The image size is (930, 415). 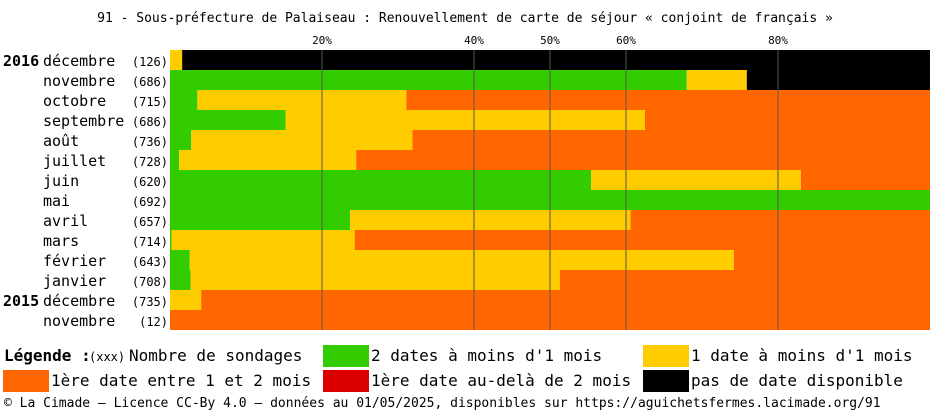 I want to click on x-tick-label: 50%, so click(x=550, y=40).